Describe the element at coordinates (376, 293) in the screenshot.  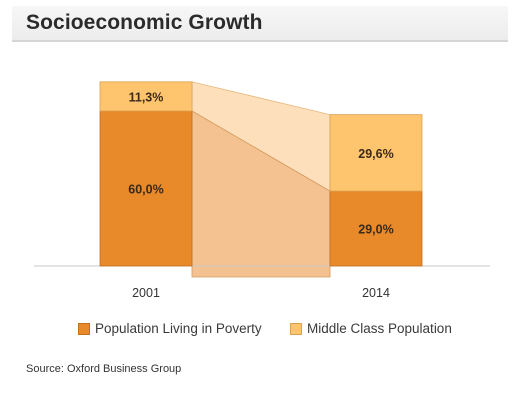
I see `x-tick-label-2014: 2014` at that location.